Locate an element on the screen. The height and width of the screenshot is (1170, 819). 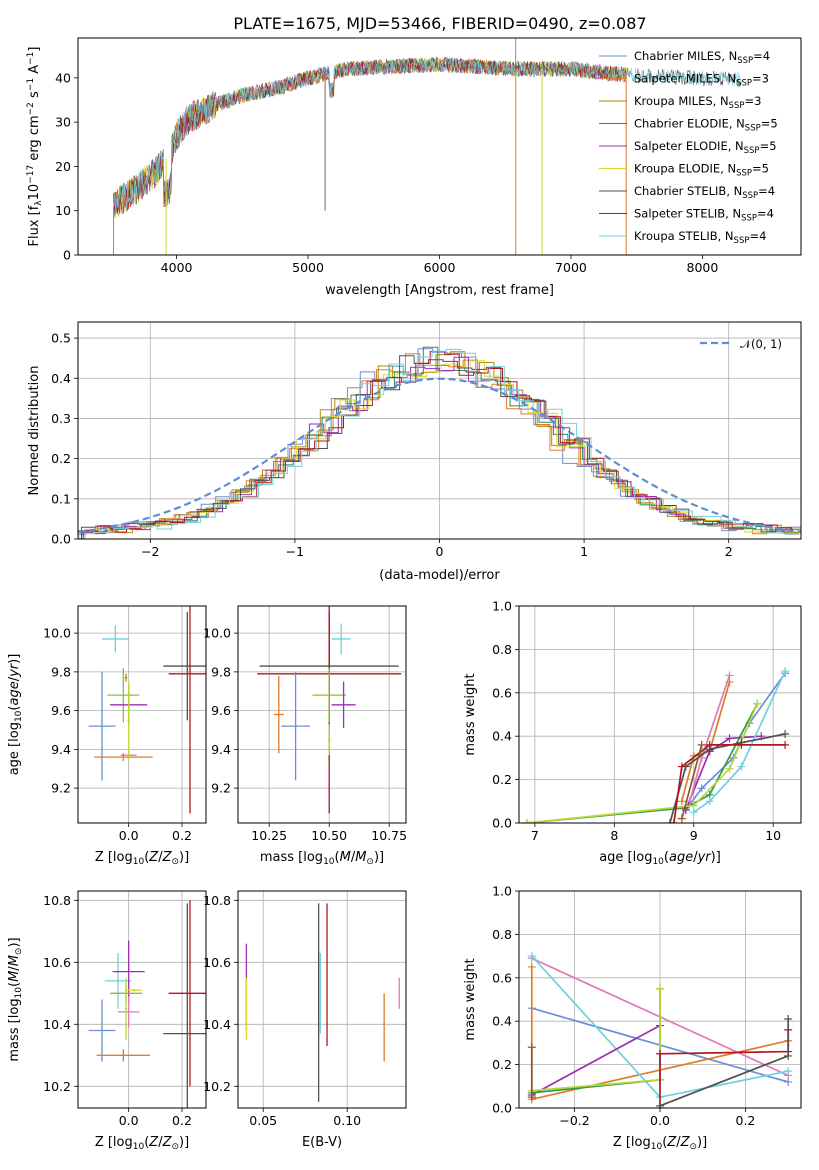
x-tick-label: 1 is located at coordinates (584, 551).